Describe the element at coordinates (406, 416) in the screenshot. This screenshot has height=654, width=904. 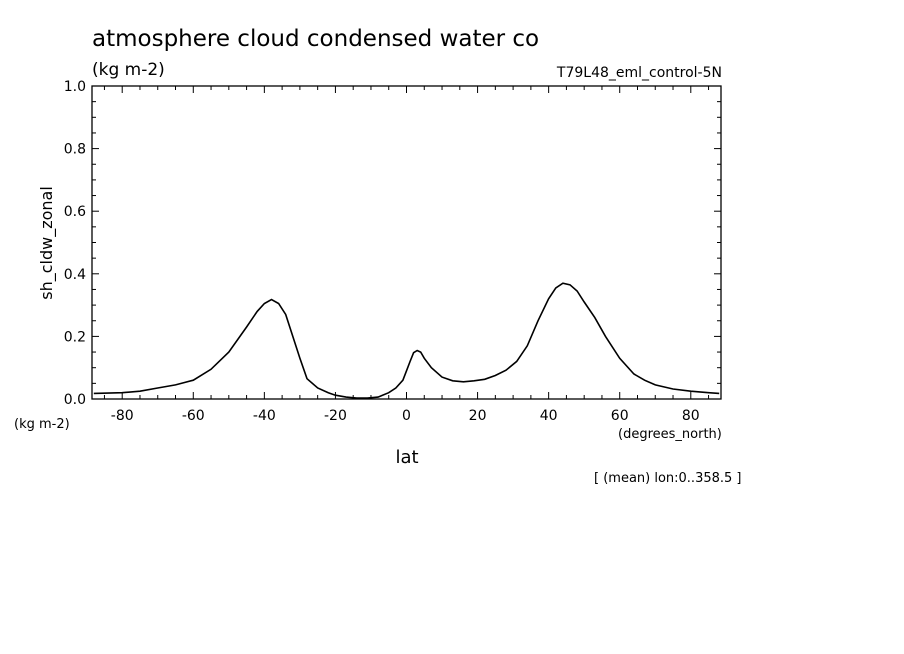
I see `x-tick-label: 0` at that location.